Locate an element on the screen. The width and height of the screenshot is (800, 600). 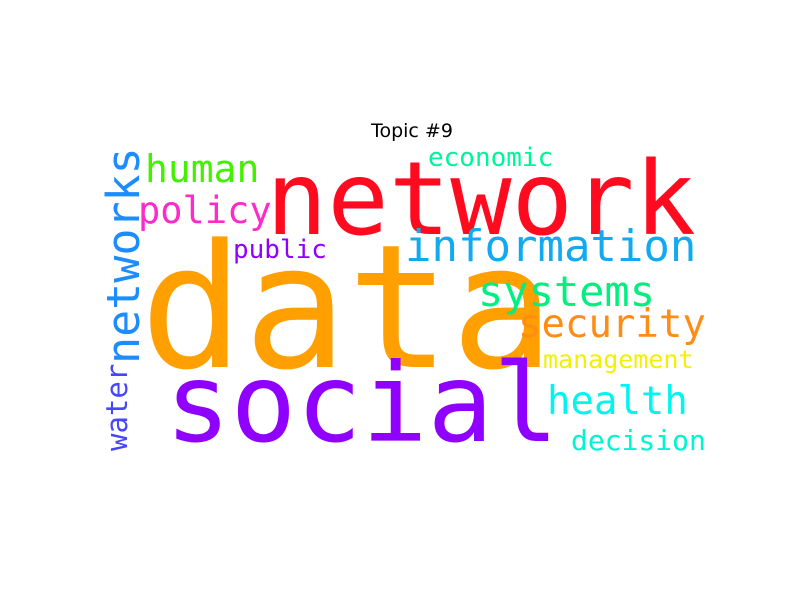
word-network: network is located at coordinates (481, 199).